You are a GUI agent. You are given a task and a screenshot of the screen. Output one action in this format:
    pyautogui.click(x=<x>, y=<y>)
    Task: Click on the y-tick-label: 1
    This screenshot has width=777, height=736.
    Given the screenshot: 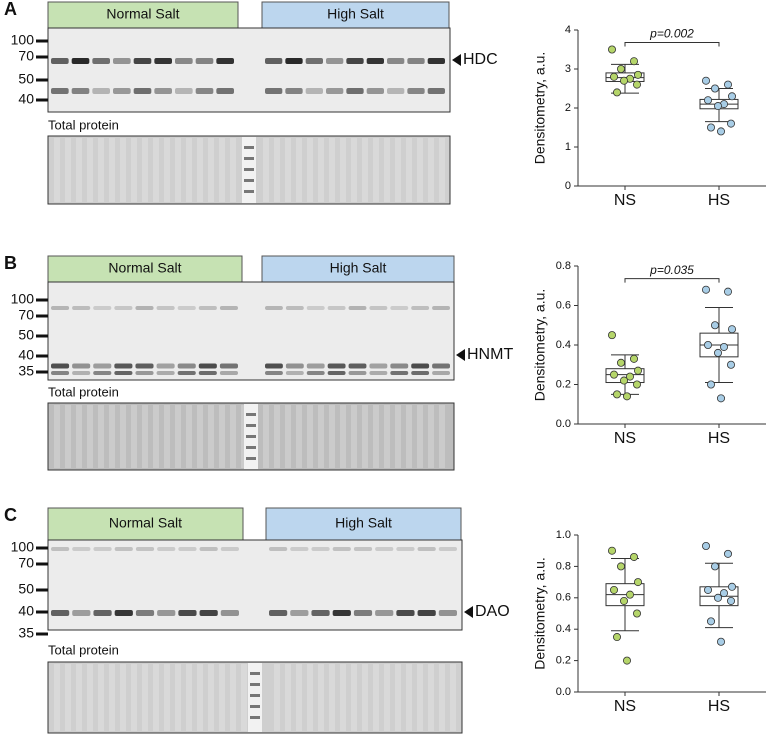 What is the action you would take?
    pyautogui.click(x=568, y=147)
    